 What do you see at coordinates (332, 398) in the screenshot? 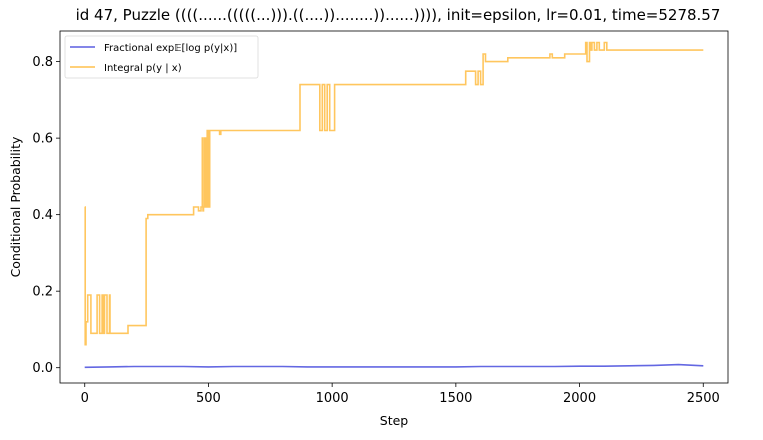
I see `x-tick-label: 1000` at bounding box center [332, 398].